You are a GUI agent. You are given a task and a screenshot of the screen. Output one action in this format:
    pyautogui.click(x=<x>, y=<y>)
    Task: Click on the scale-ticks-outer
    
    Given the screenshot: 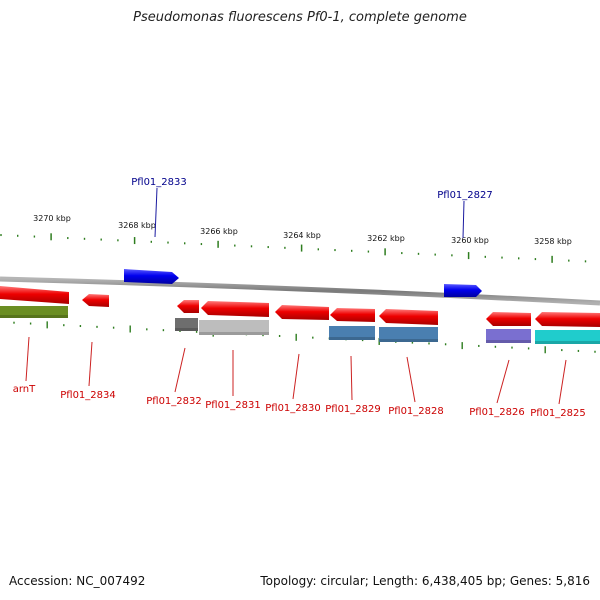 What is the action you would take?
    pyautogui.click(x=293, y=248)
    